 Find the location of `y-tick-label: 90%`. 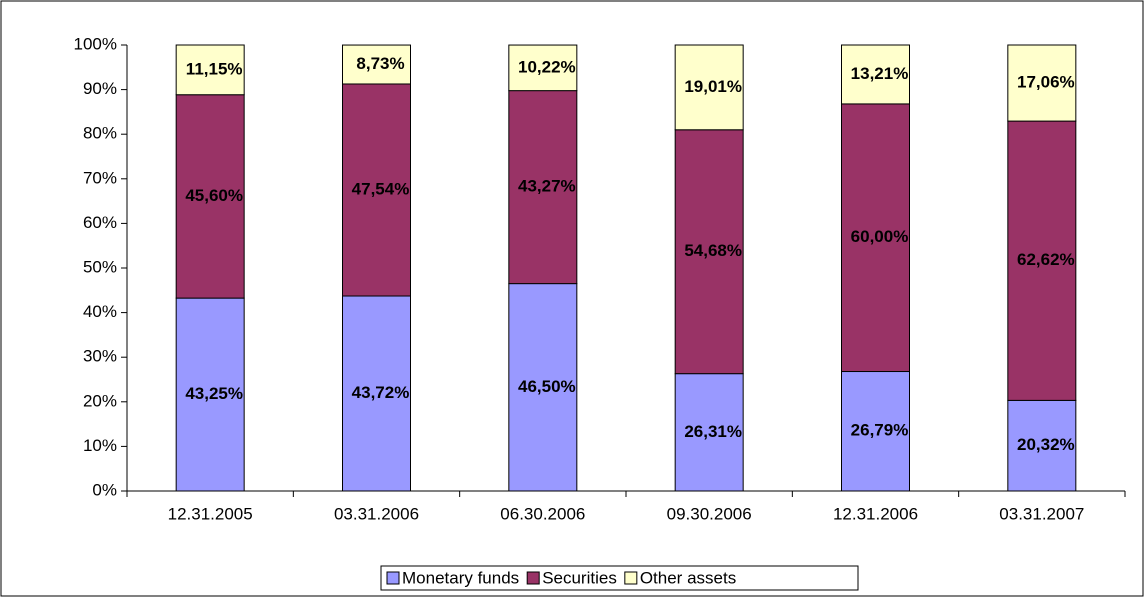

y-tick-label: 90% is located at coordinates (100, 88).